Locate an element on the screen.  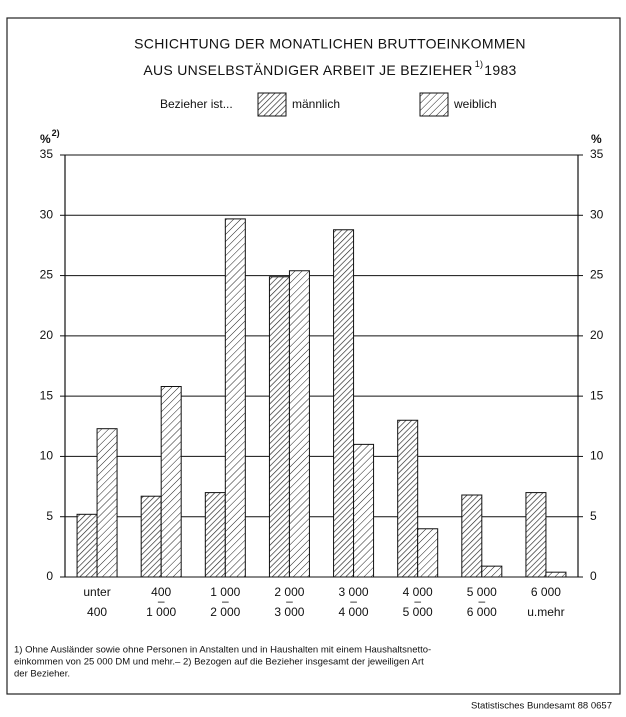
y-tick-label: 10 is located at coordinates (47, 456).